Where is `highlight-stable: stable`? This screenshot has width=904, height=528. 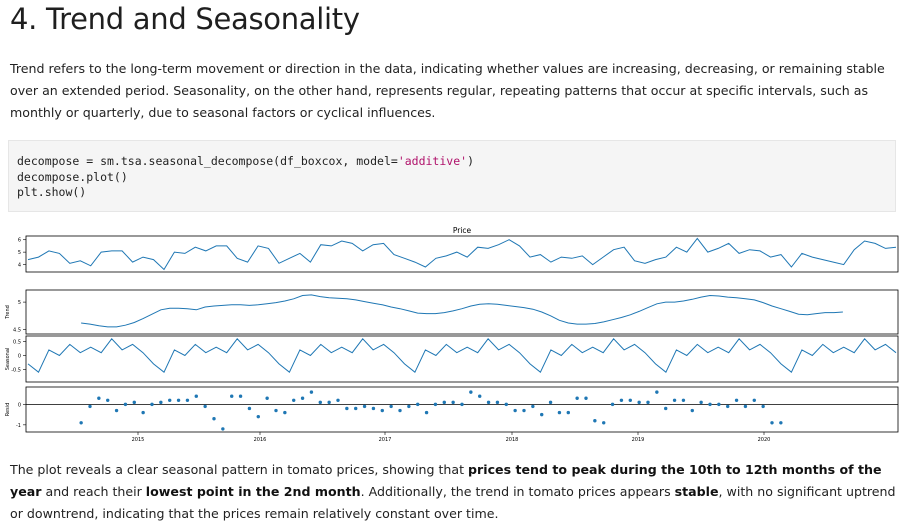 highlight-stable: stable is located at coordinates (696, 491).